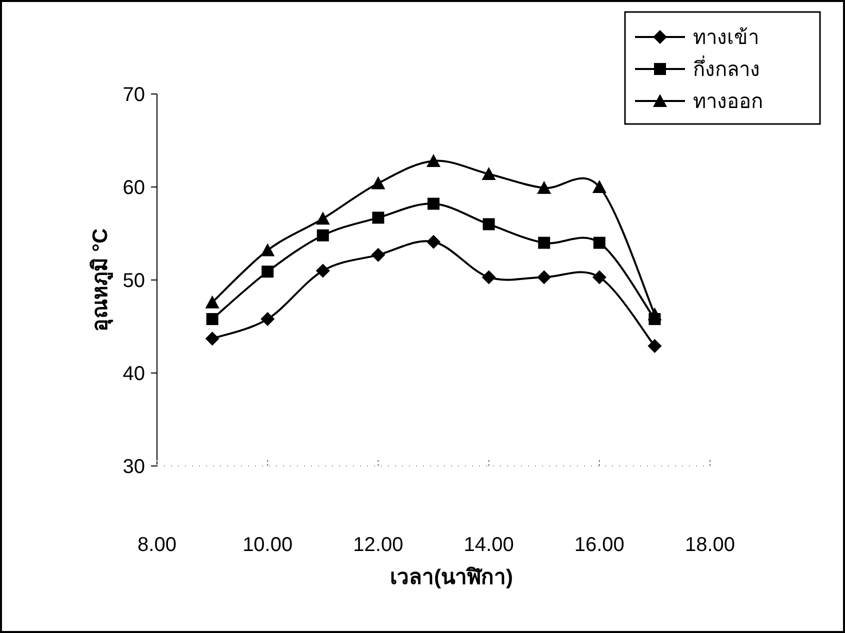  Describe the element at coordinates (378, 545) in the screenshot. I see `x-tick-label: 12.00` at that location.